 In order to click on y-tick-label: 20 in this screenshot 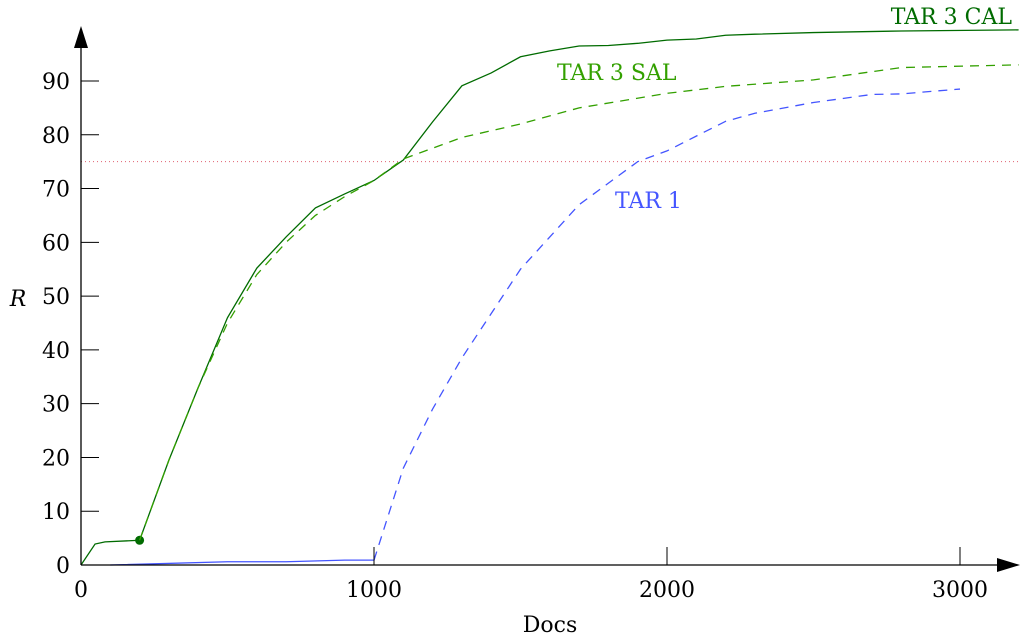, I will do `click(56, 458)`.